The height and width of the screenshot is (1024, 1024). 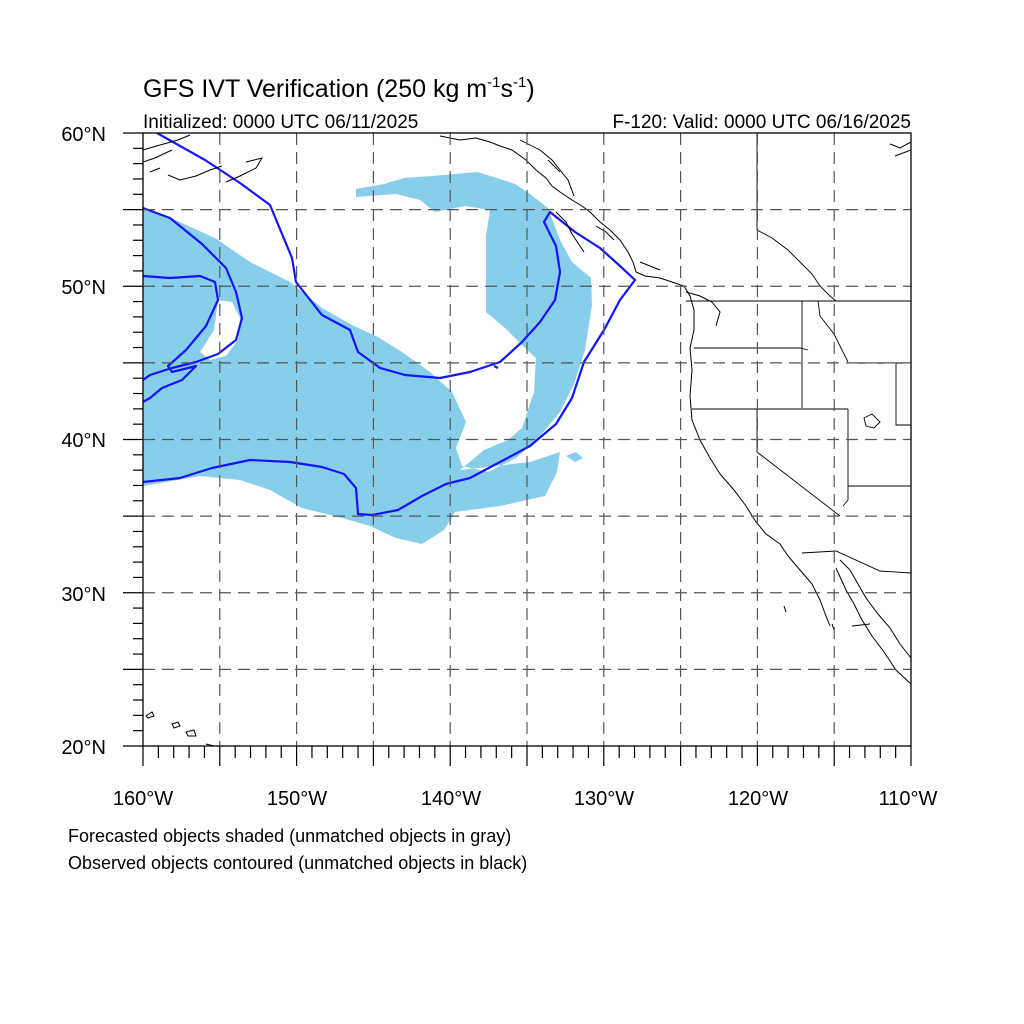 What do you see at coordinates (83, 748) in the screenshot?
I see `lat-label-20n: 20°N` at bounding box center [83, 748].